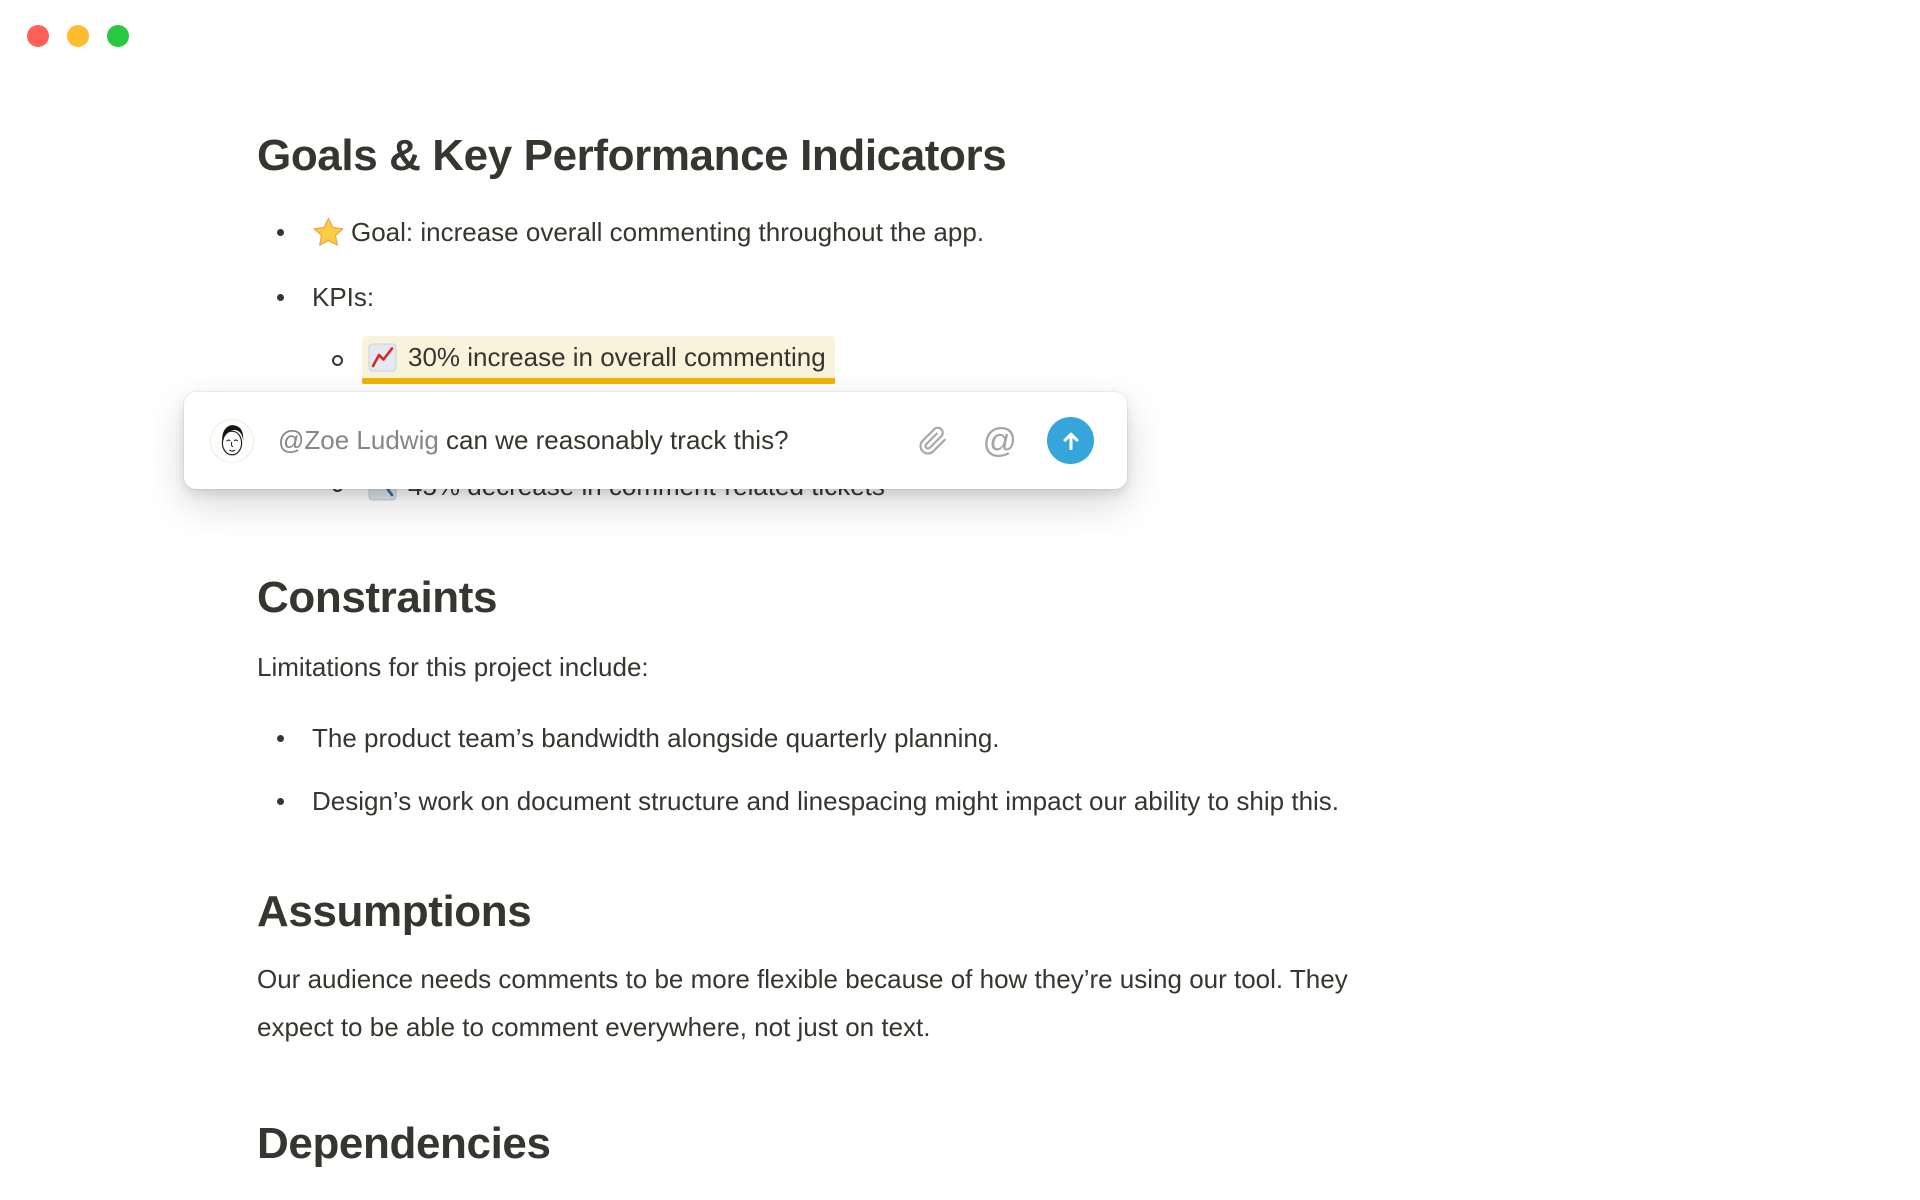 The width and height of the screenshot is (1920, 1200). I want to click on chart-increasing-icon, so click(382, 357).